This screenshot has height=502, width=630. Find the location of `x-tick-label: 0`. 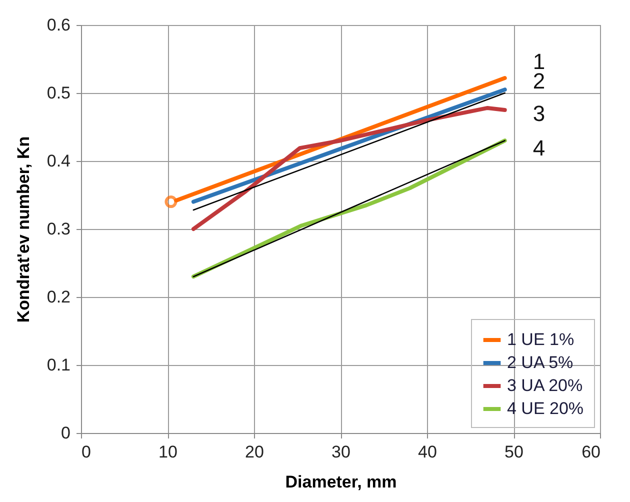

x-tick-label: 0 is located at coordinates (86, 452).